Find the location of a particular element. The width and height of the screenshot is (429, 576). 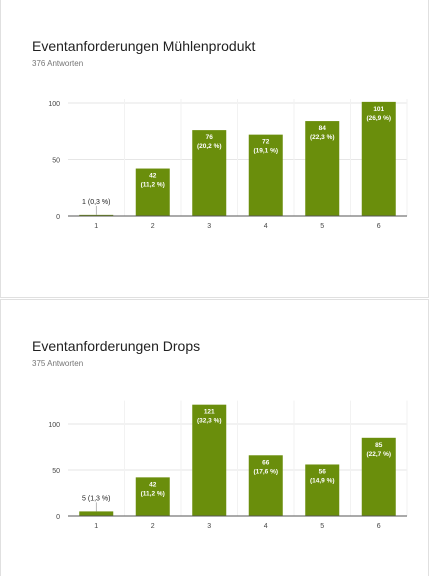

question-title: Eventanforderungen Drops is located at coordinates (116, 346).